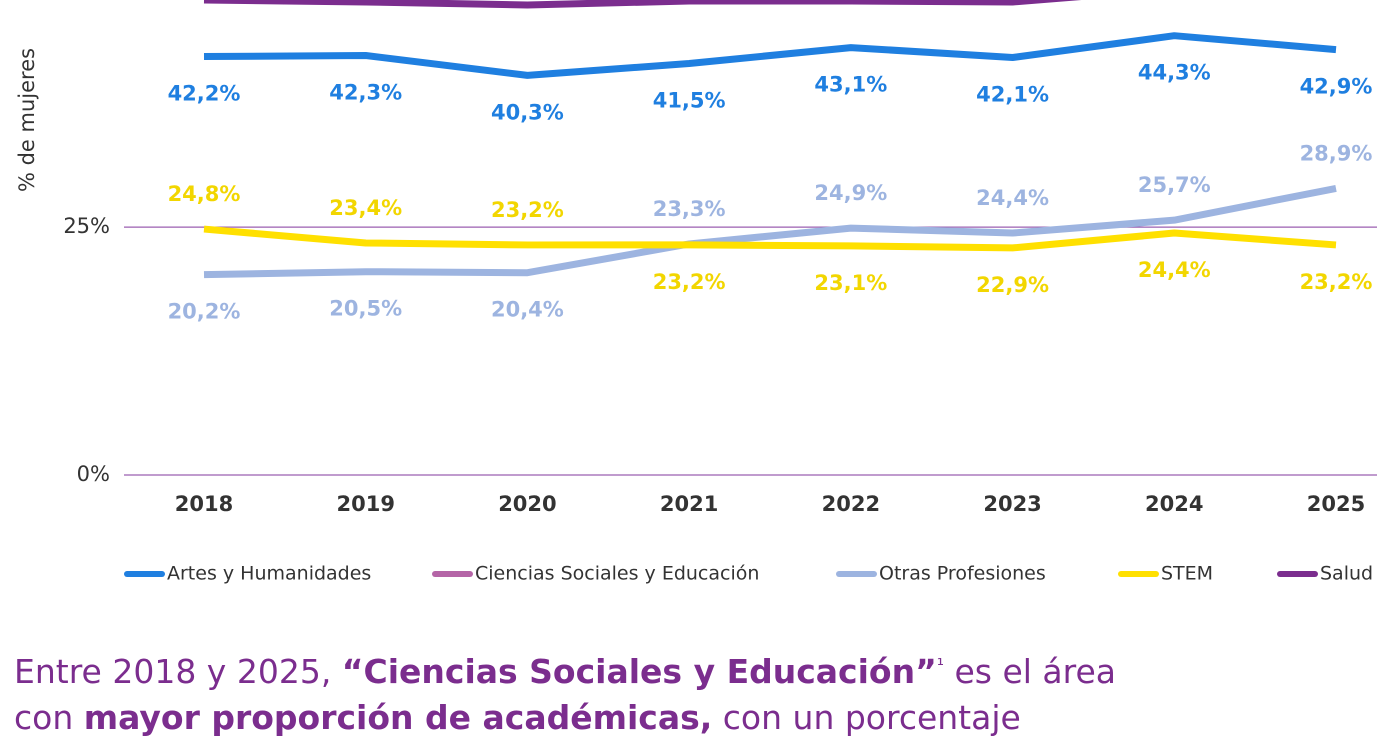 The height and width of the screenshot is (750, 1377). I want to click on legend-label: Salud, so click(1346, 574).